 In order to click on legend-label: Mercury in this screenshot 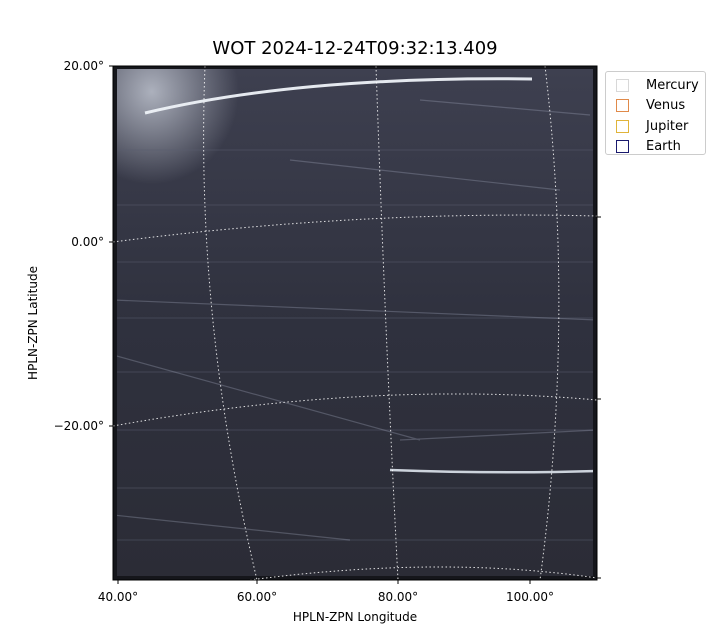, I will do `click(672, 85)`.